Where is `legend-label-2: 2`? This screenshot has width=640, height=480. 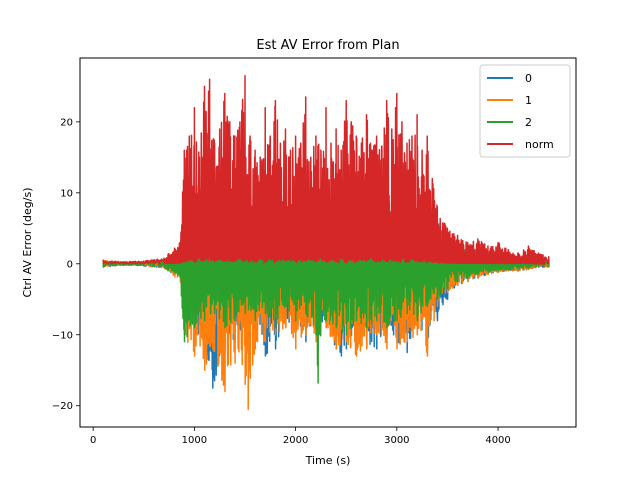
legend-label-2: 2 is located at coordinates (528, 122).